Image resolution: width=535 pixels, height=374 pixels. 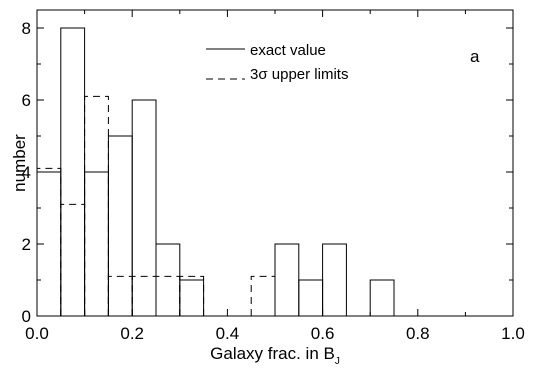 What do you see at coordinates (26, 316) in the screenshot?
I see `y-tick-label-0: 0` at bounding box center [26, 316].